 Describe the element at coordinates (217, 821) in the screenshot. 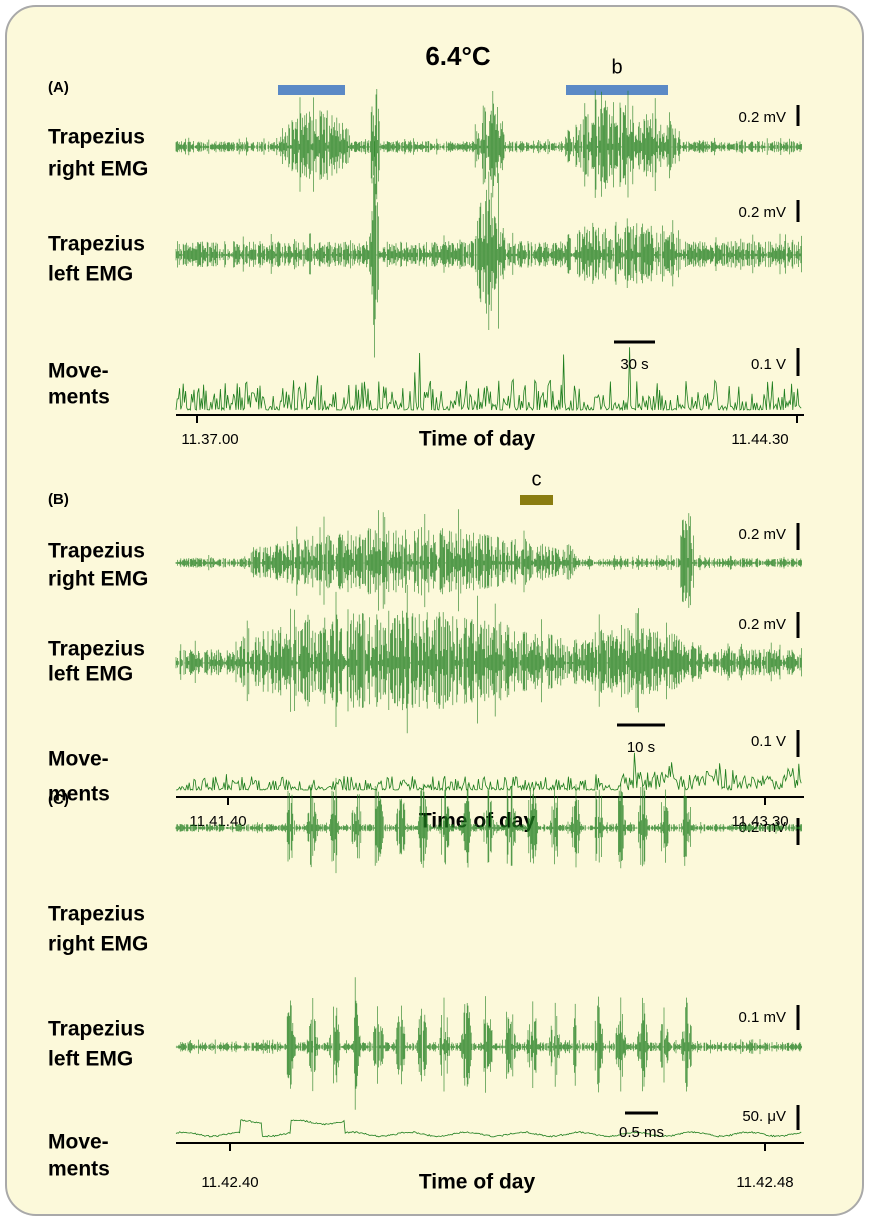

I see `x-tick-label: 11.41.40` at that location.